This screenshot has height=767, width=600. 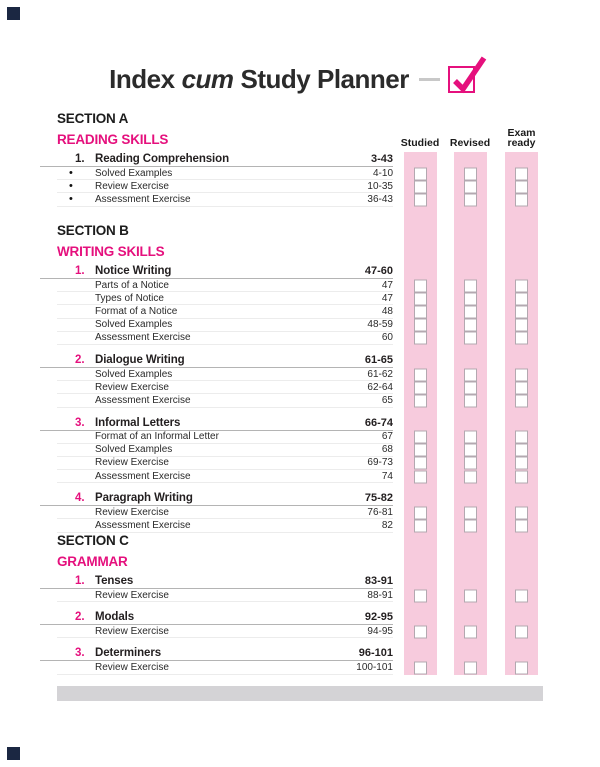 I want to click on item-pages: 65, so click(x=387, y=400).